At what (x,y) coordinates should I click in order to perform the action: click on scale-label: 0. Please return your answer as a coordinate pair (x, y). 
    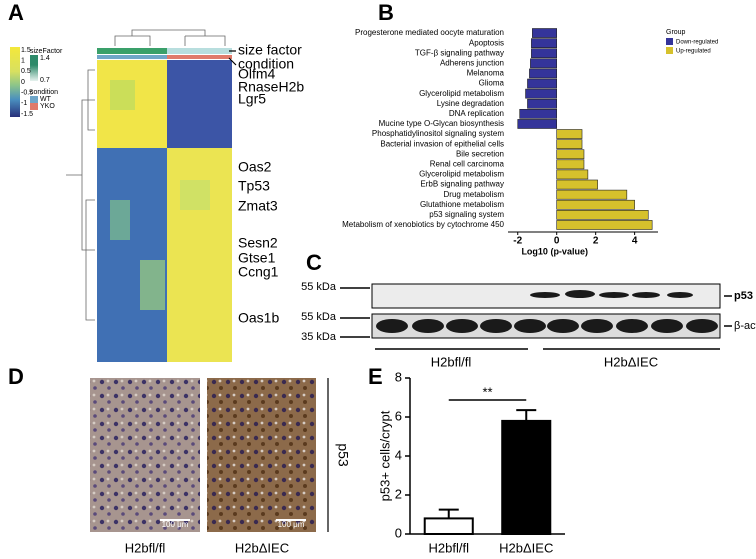
    Looking at the image, I should click on (23, 82).